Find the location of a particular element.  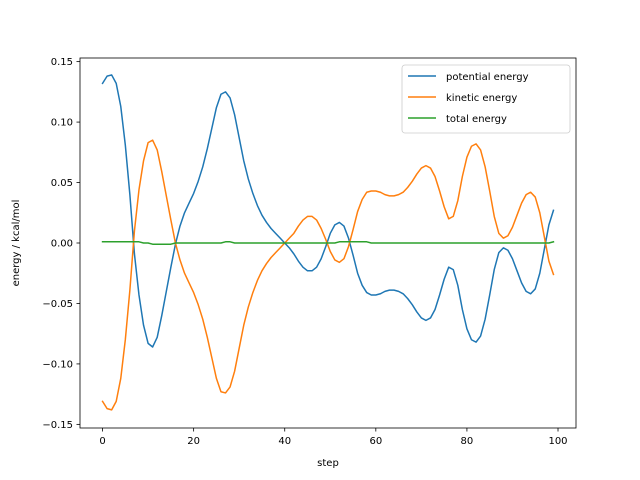

y-tick-label: 0.05 is located at coordinates (62, 183).